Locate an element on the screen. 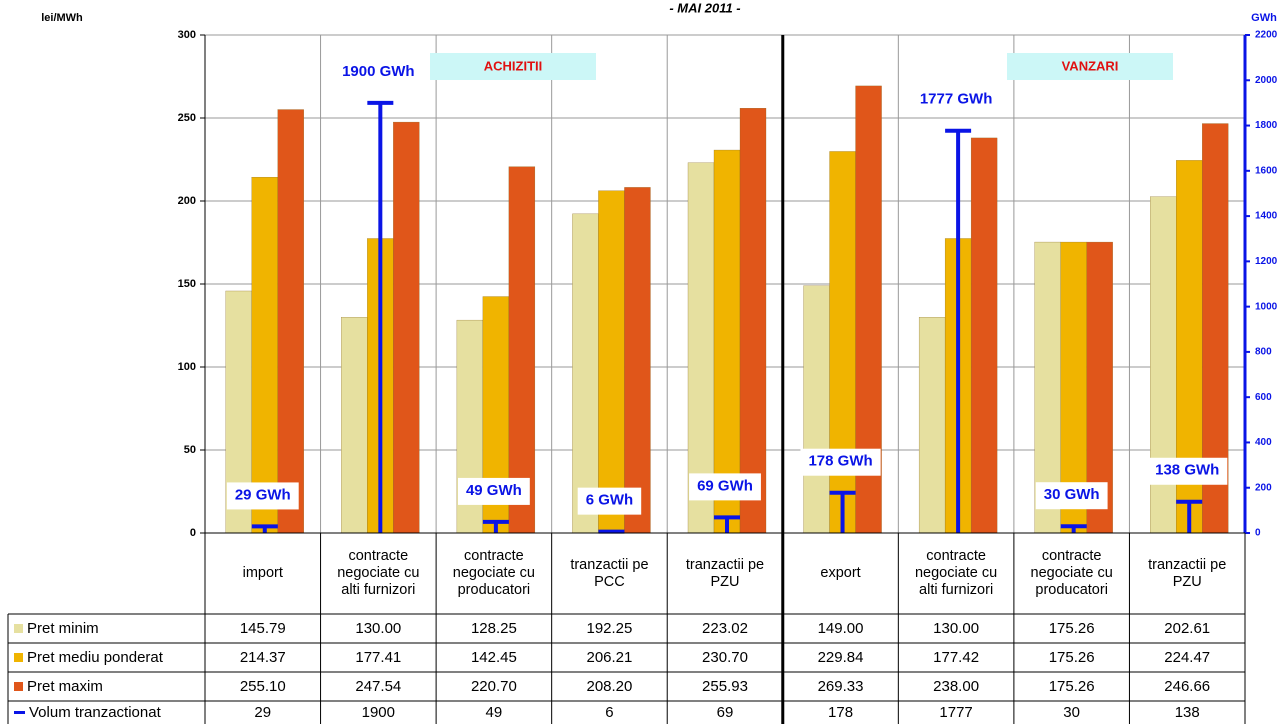 Image resolution: width=1286 pixels, height=724 pixels. table-cell: 238.00 is located at coordinates (956, 686).